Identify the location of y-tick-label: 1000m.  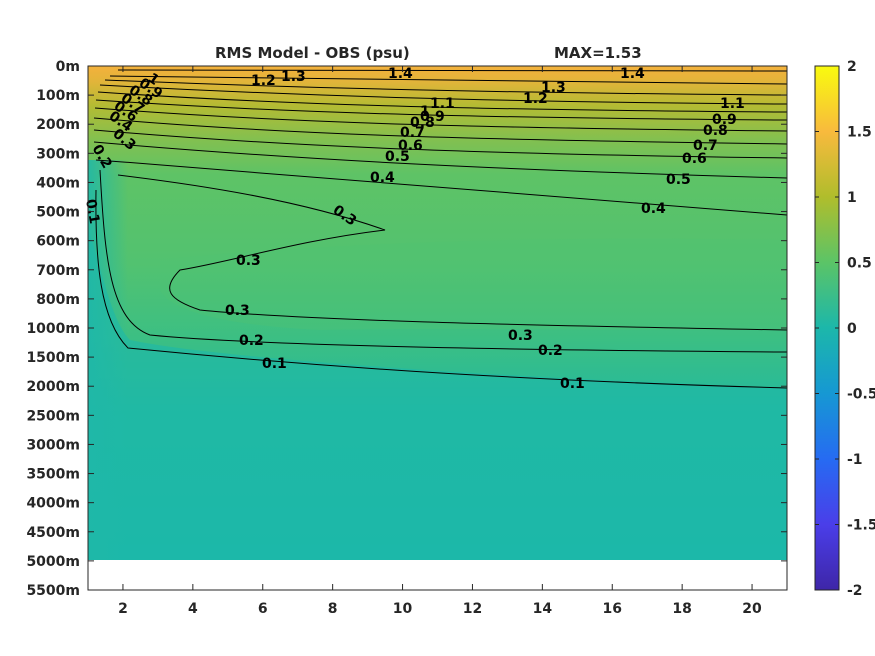
(53, 329).